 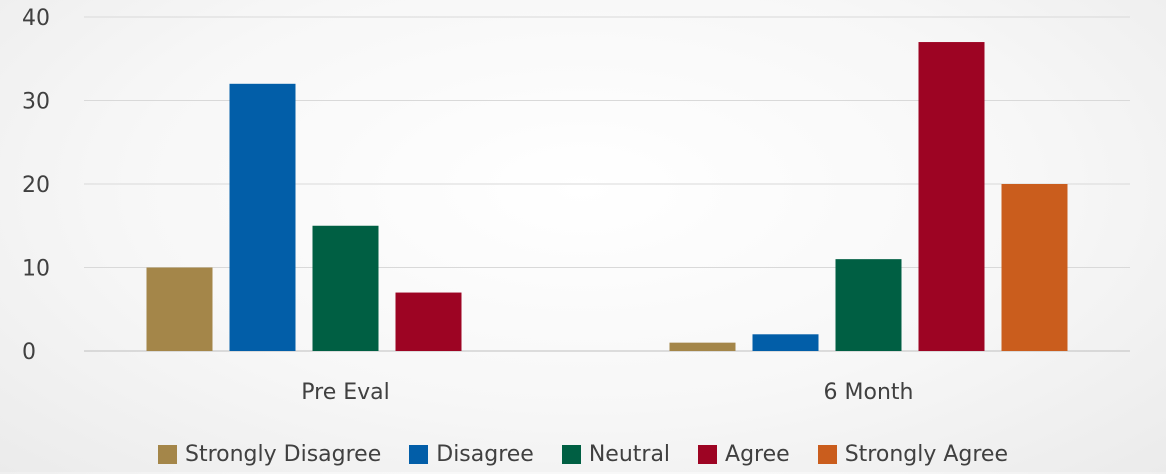 I want to click on y-tick-label: 20, so click(x=36, y=185).